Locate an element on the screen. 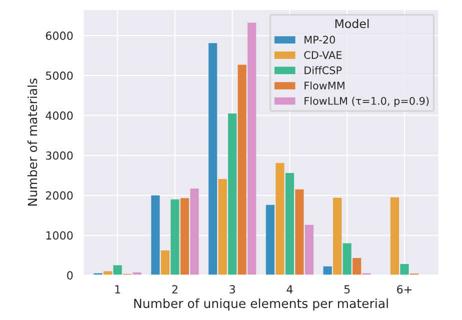 The image size is (462, 320). y-tick-label: 3000 is located at coordinates (59, 155).